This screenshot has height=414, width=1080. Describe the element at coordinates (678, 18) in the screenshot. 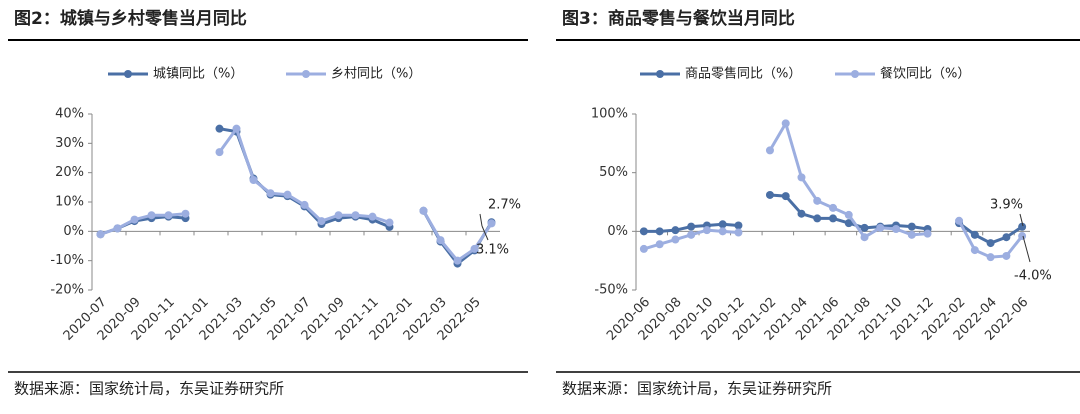

I see `chart-title: 图3：商品零售与餐饮当月同比` at that location.